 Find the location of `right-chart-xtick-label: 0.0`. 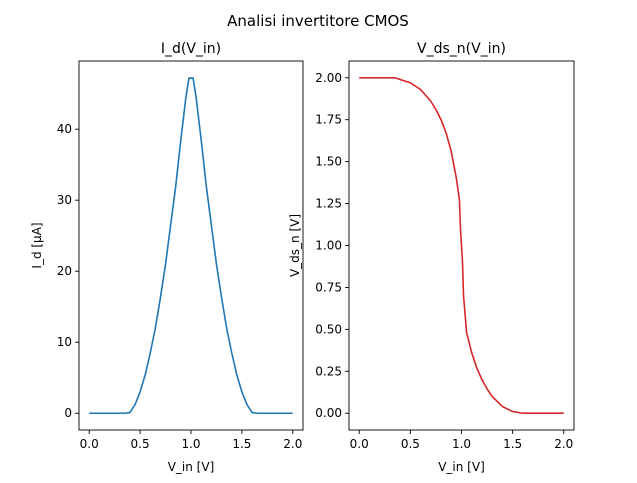

right-chart-xtick-label: 0.0 is located at coordinates (359, 444).